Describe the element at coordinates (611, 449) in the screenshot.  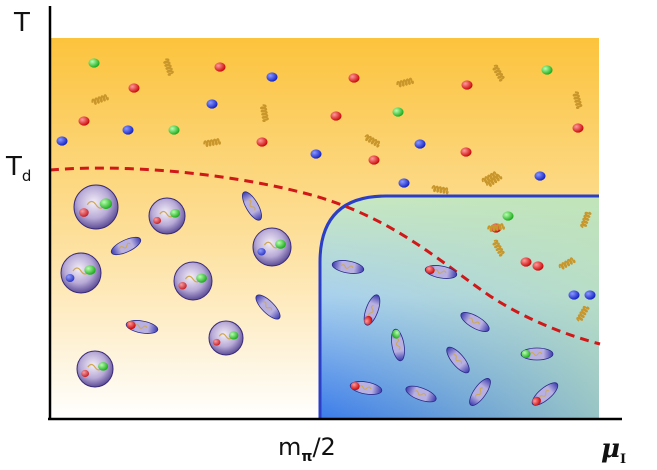
I see `mu-main: μ` at that location.